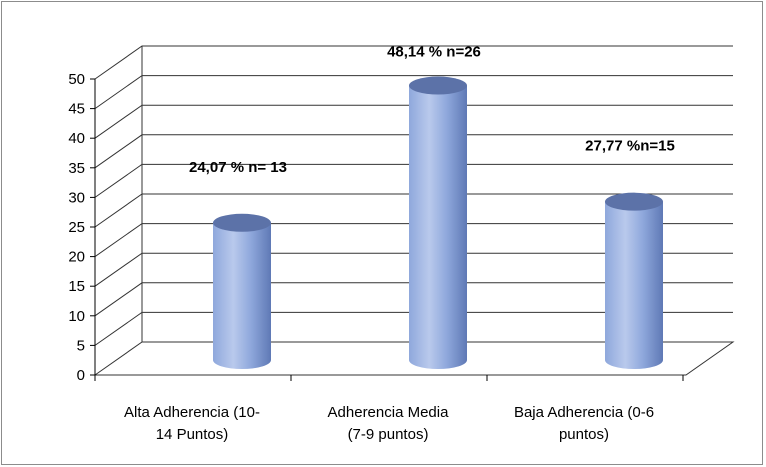 This screenshot has height=467, width=766. I want to click on y-tick-label: 40, so click(76, 138).